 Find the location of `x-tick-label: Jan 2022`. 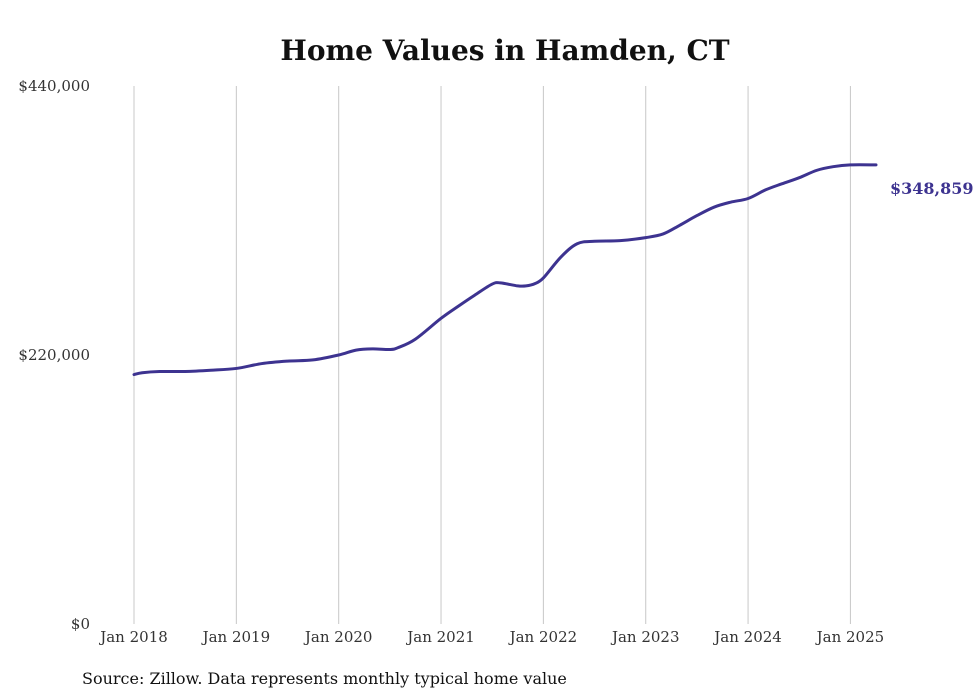

x-tick-label: Jan 2022 is located at coordinates (543, 637).